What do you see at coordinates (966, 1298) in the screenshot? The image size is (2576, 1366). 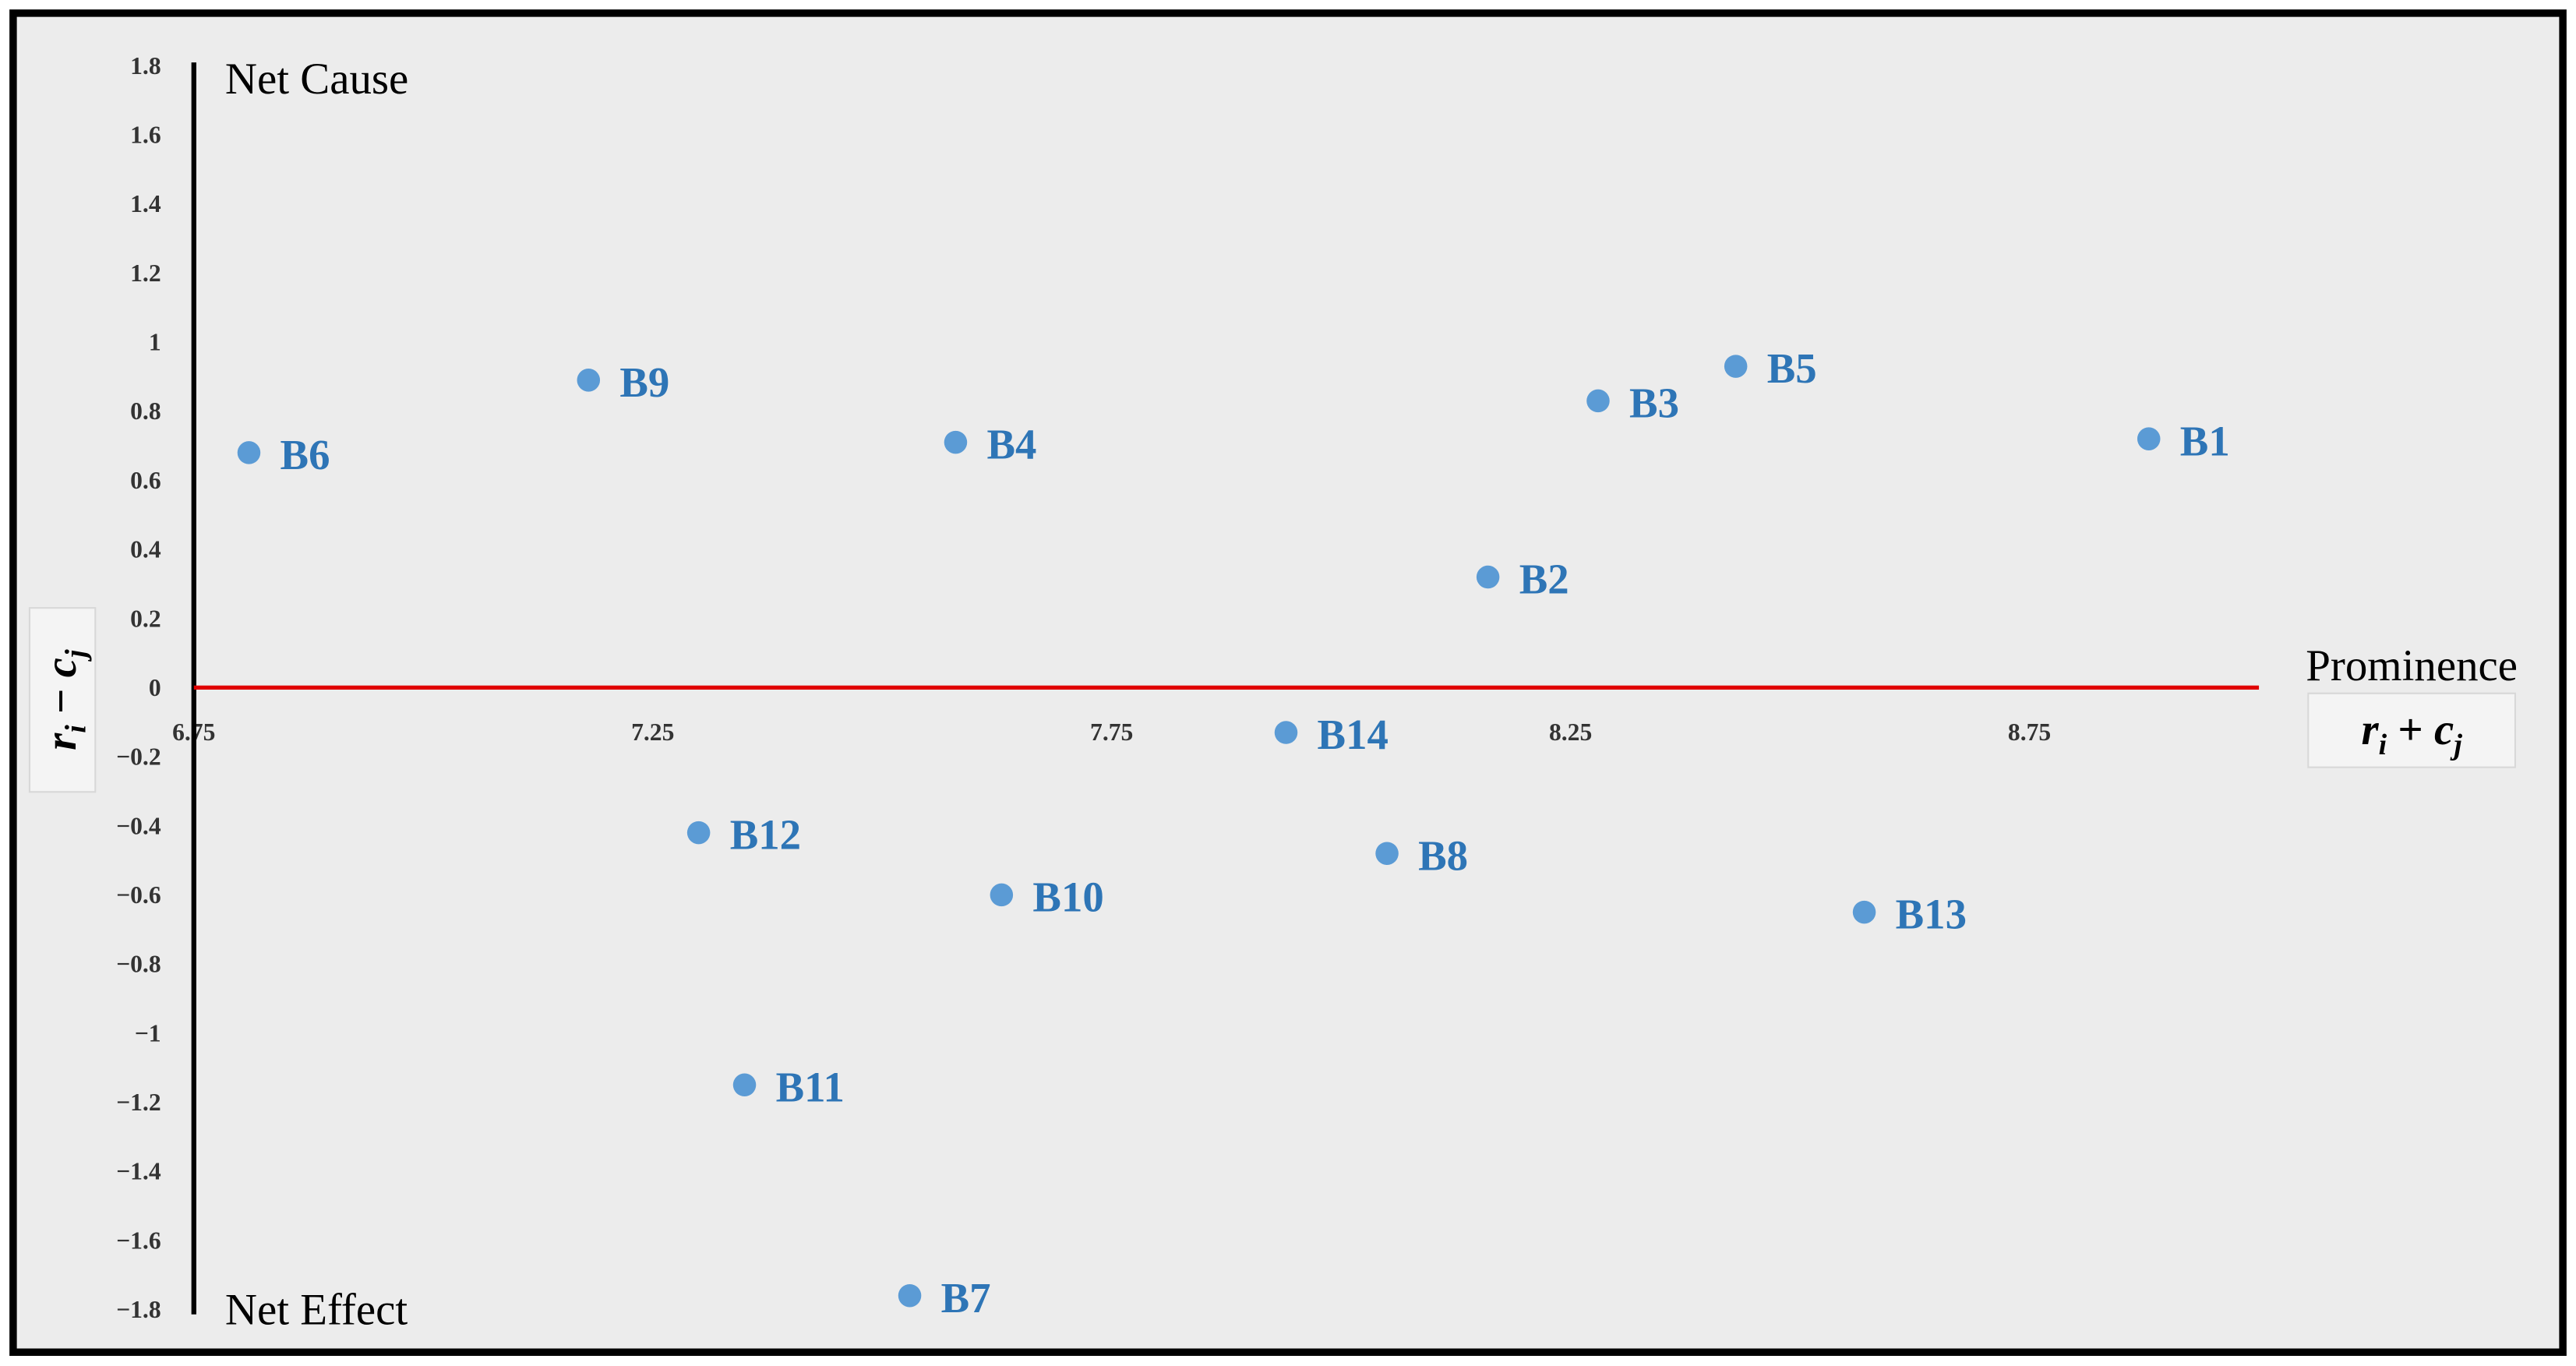 I see `point-label: B7` at bounding box center [966, 1298].